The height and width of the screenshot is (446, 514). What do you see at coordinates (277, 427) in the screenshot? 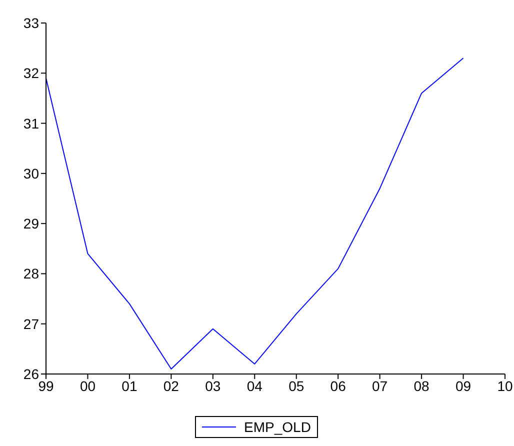
I see `legend-label: EMP_OLD` at bounding box center [277, 427].